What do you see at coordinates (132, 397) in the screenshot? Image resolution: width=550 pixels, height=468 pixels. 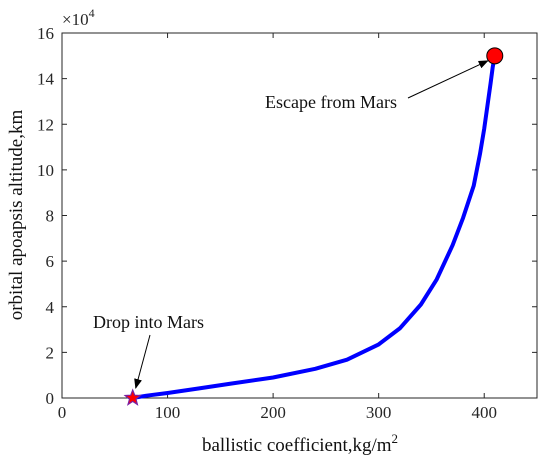 I see `start-point-star-marker` at bounding box center [132, 397].